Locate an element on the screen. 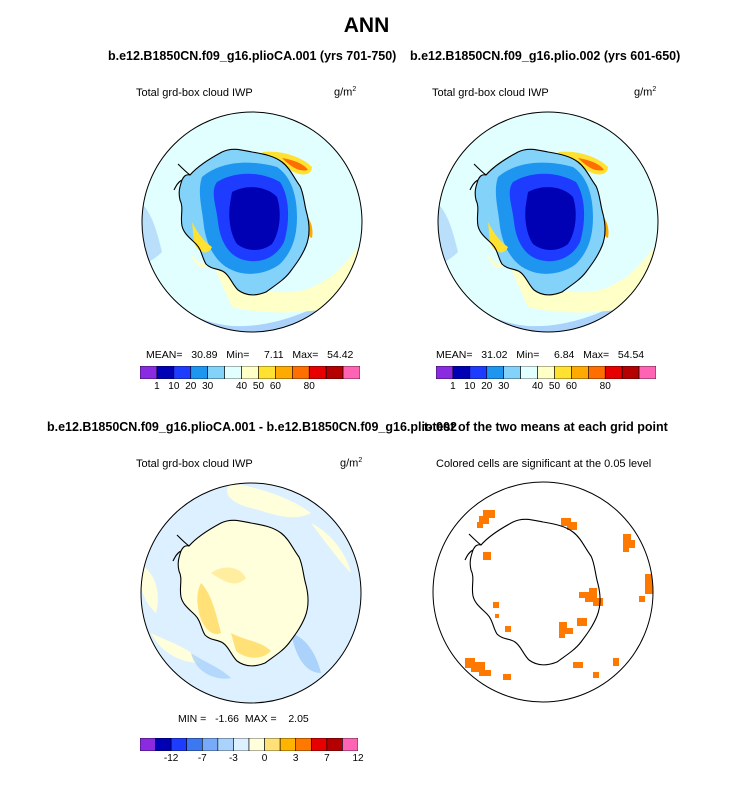  colorbar-tick-label: 12 is located at coordinates (358, 758).